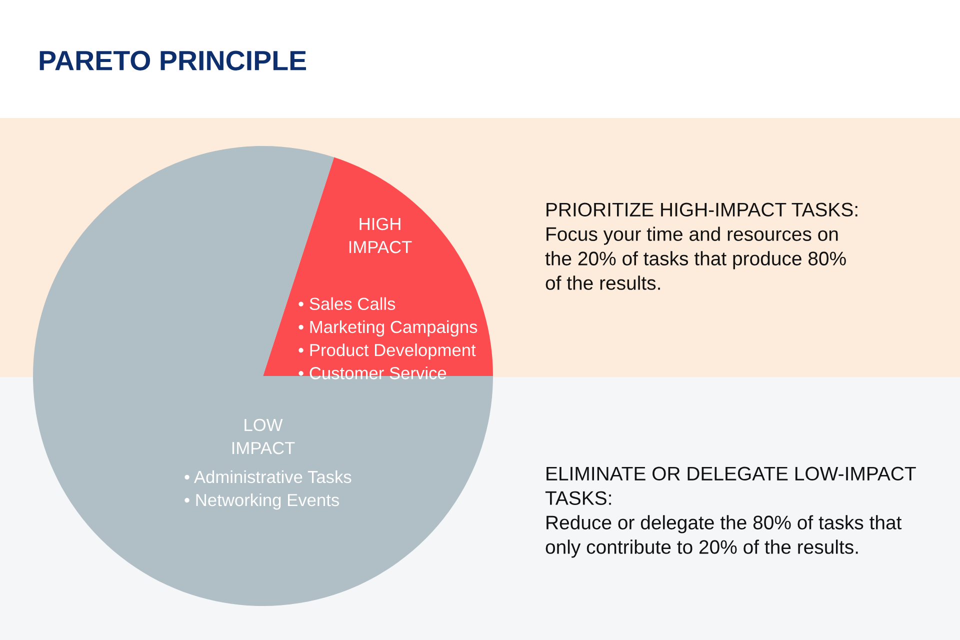  I want to click on text: • Administrative Tasks • Networking Events, so click(268, 490).